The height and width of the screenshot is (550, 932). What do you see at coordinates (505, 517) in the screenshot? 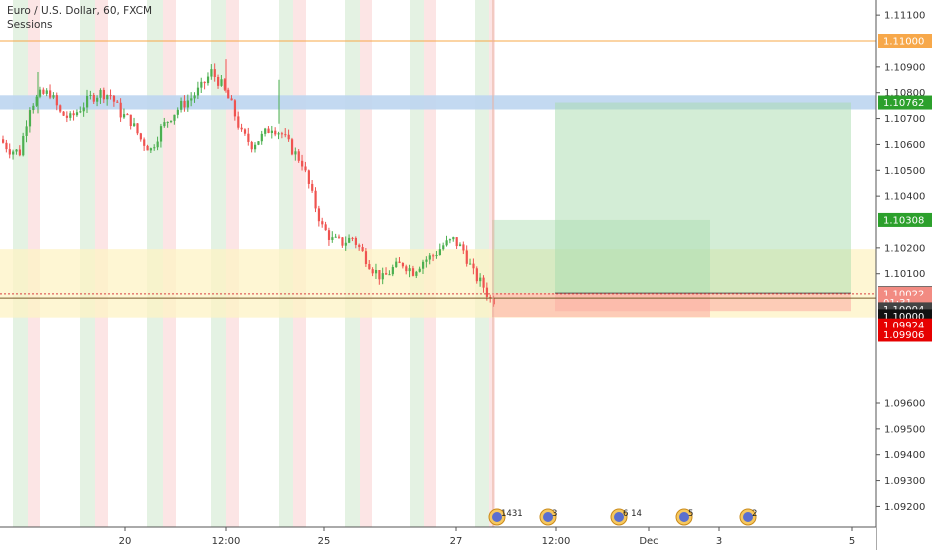
I see `event-marker: 1431` at bounding box center [505, 517].